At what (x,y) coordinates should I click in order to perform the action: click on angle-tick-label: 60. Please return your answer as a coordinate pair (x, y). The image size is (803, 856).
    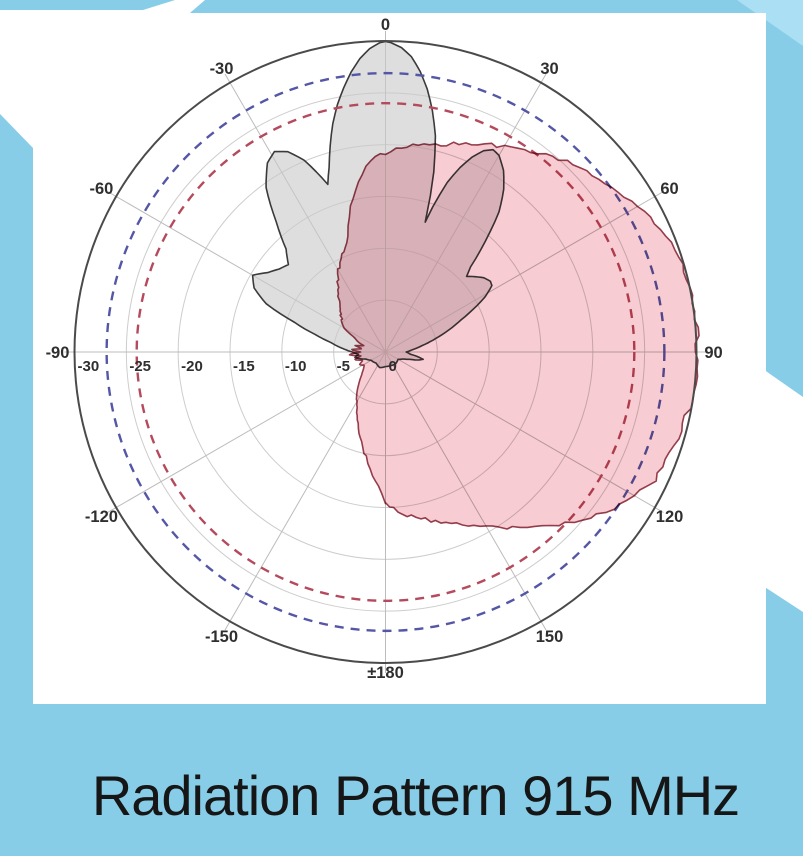
    Looking at the image, I should click on (669, 189).